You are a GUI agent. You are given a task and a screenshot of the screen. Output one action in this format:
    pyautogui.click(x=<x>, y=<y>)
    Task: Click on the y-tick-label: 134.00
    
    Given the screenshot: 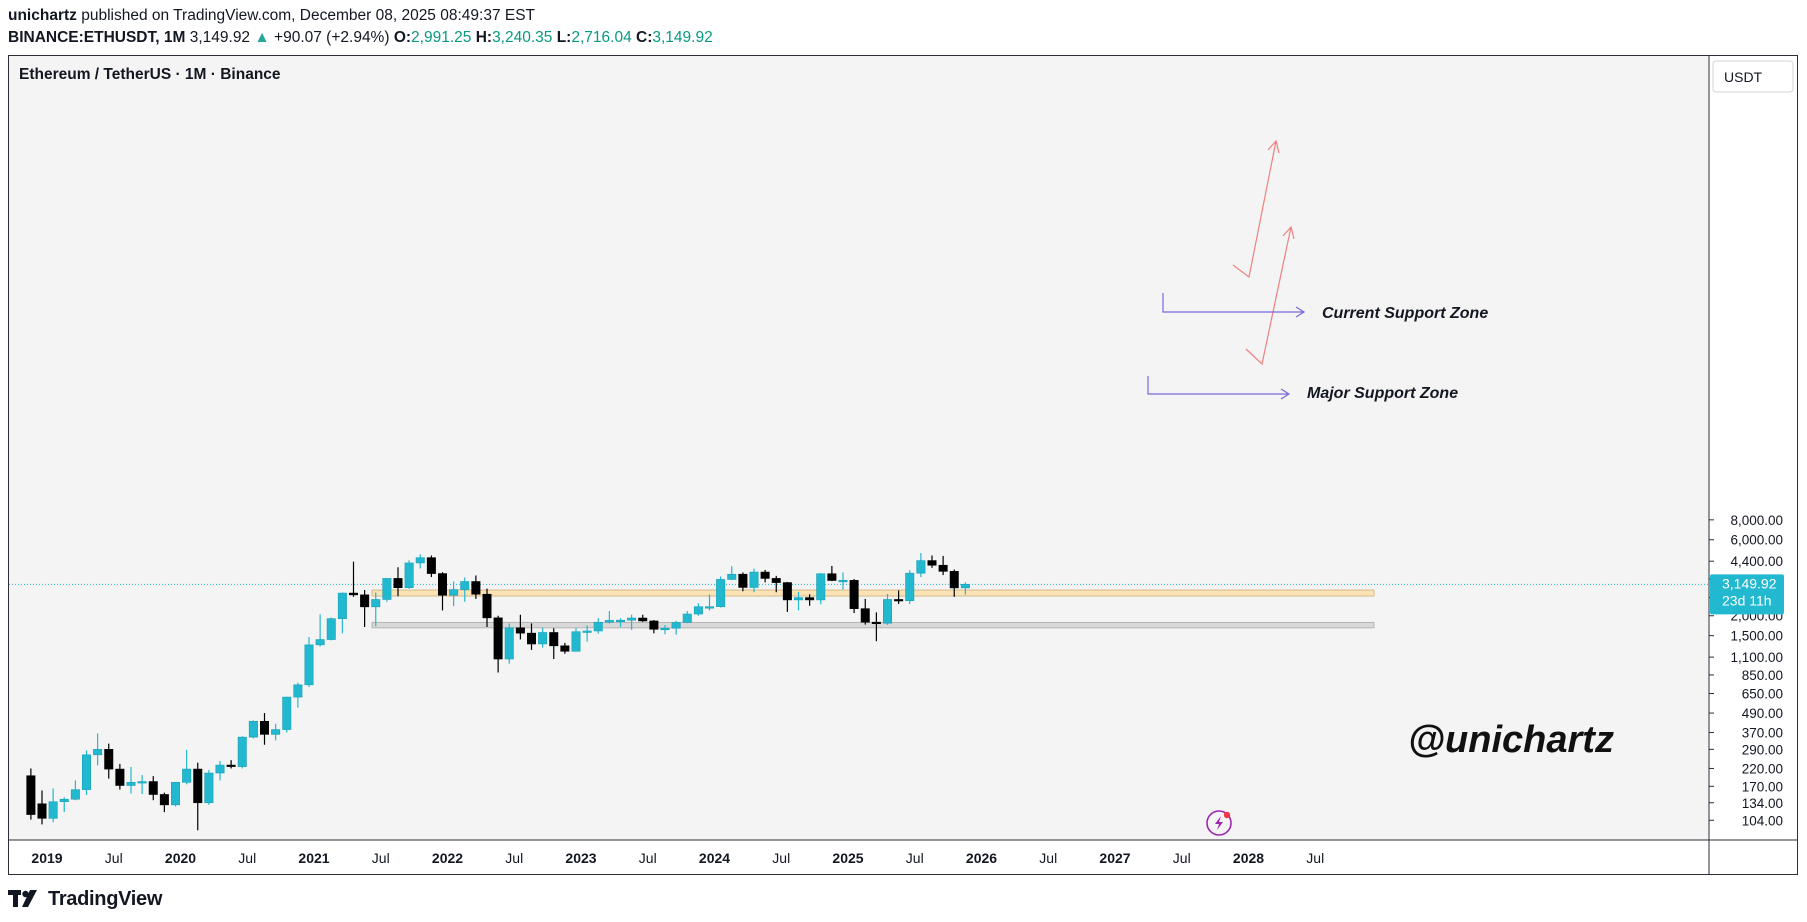 What is the action you would take?
    pyautogui.click(x=1762, y=803)
    